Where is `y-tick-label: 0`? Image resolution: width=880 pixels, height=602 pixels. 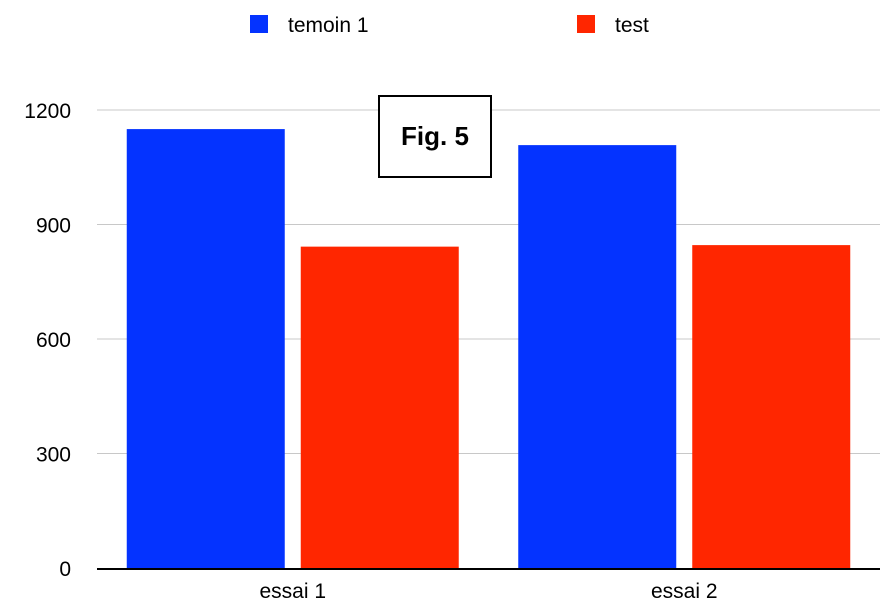
y-tick-label: 0 is located at coordinates (65, 569).